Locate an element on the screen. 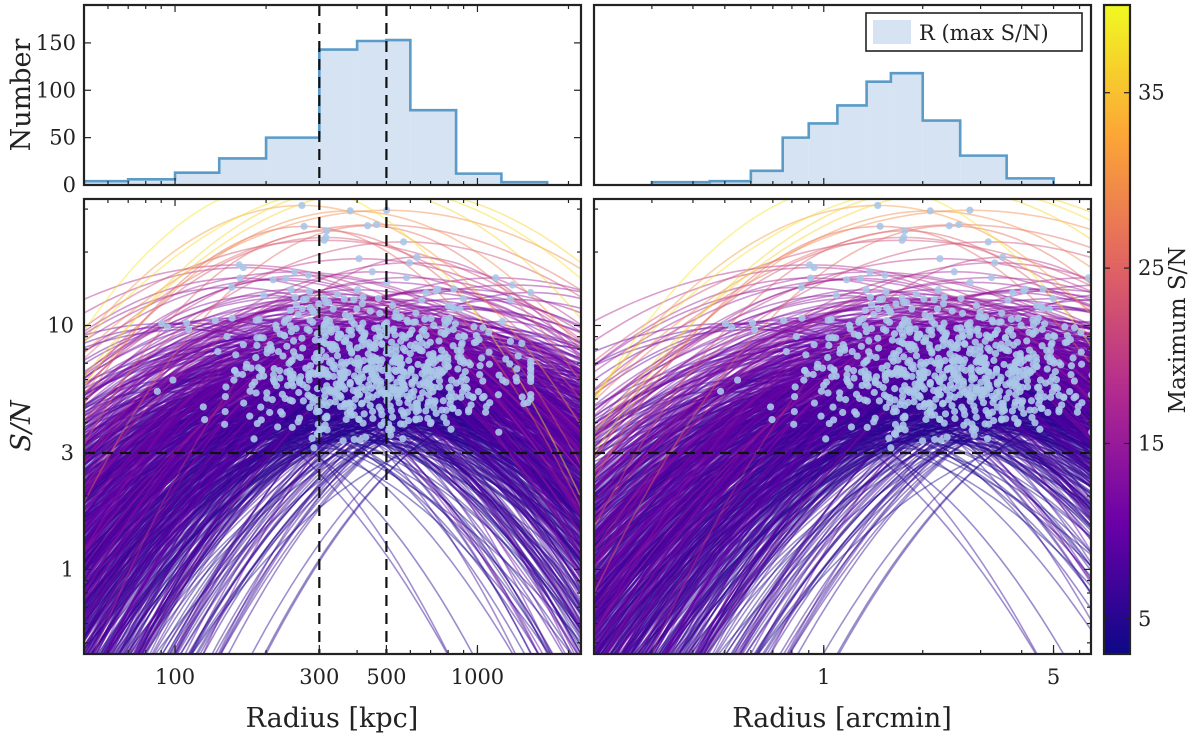 This screenshot has height=737, width=1200. y-axis-label-sn: S/N is located at coordinates (21, 425).